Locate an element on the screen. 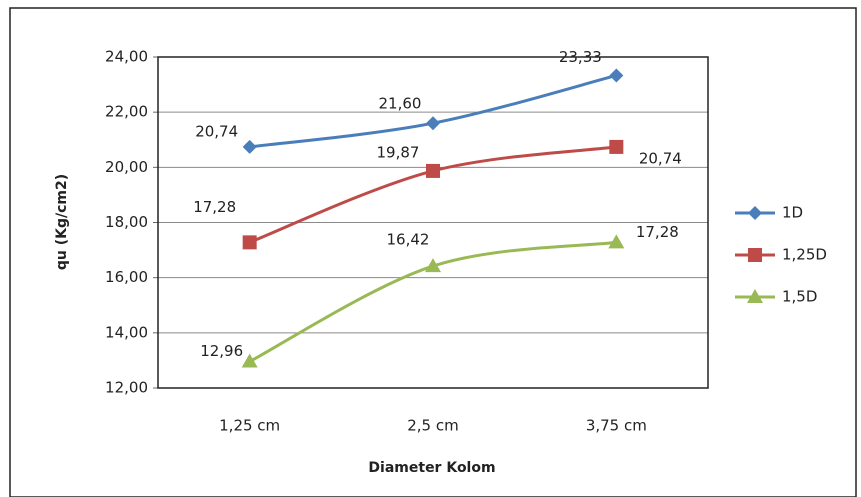  x-tick-label: 1,25 cm is located at coordinates (249, 426).